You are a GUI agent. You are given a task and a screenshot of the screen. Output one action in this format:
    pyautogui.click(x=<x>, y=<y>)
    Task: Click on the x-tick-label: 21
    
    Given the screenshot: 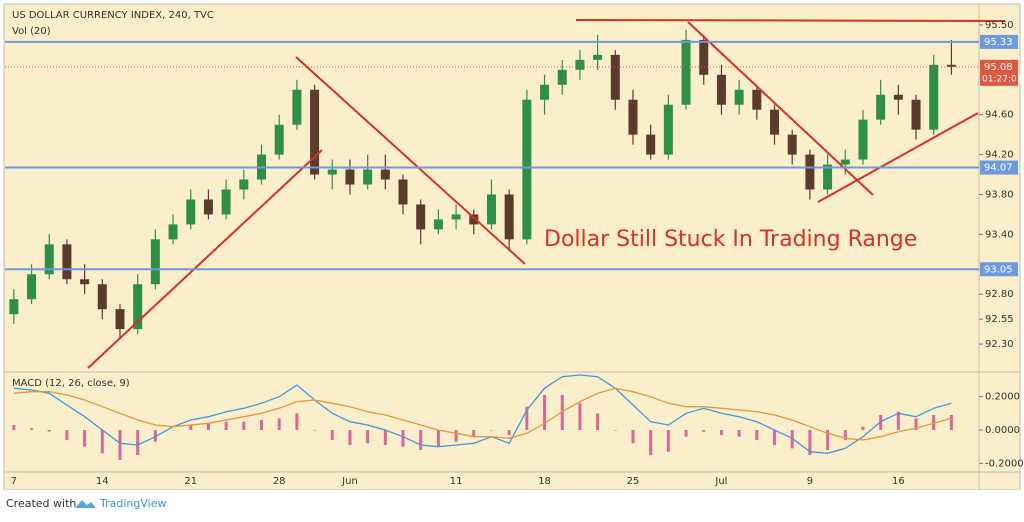 What is the action you would take?
    pyautogui.click(x=190, y=481)
    